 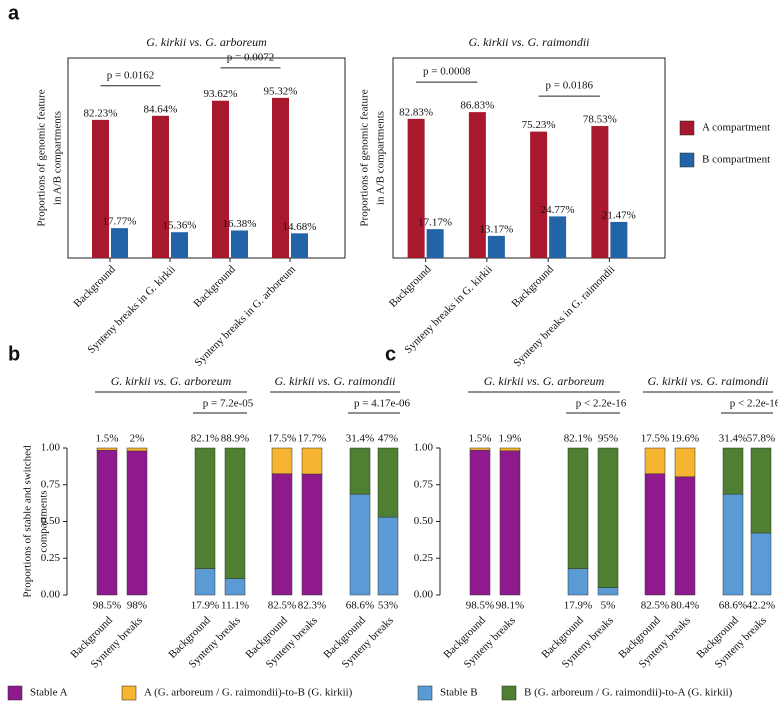 I want to click on y-axis-label: compartments, so click(x=44, y=521).